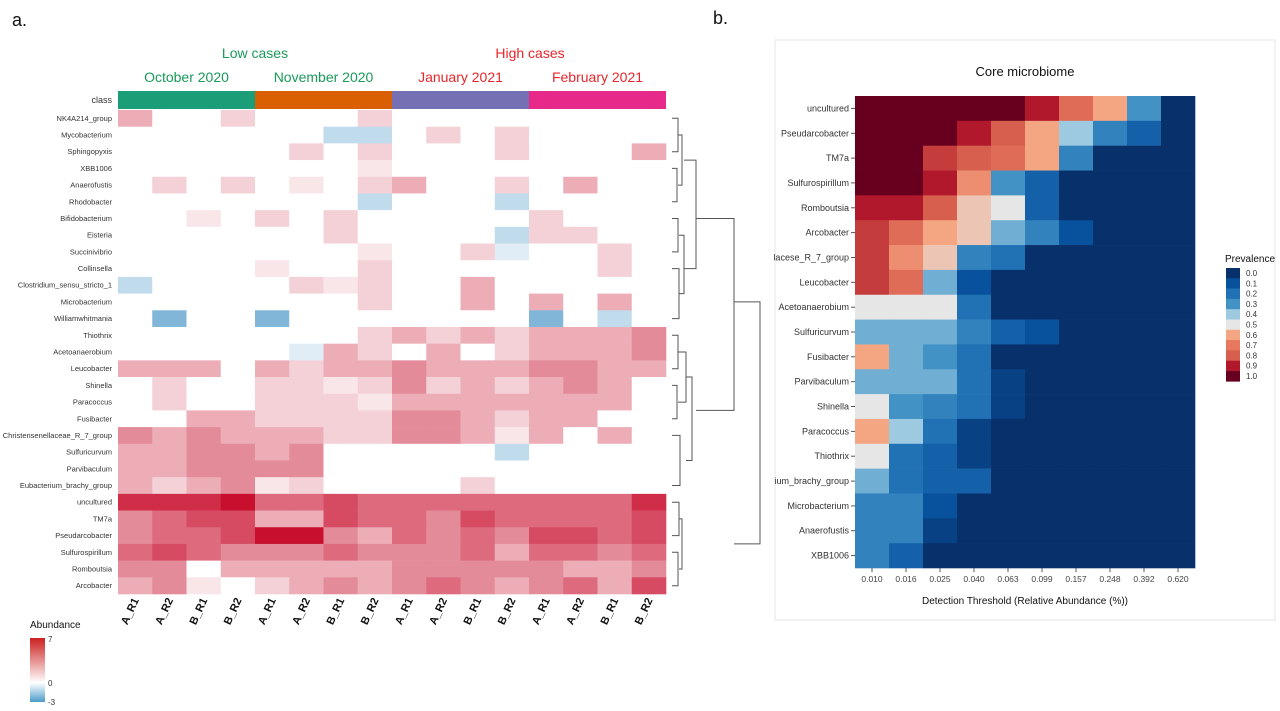 The height and width of the screenshot is (711, 1280). What do you see at coordinates (86, 552) in the screenshot?
I see `row-label: Sulfurospirillum` at bounding box center [86, 552].